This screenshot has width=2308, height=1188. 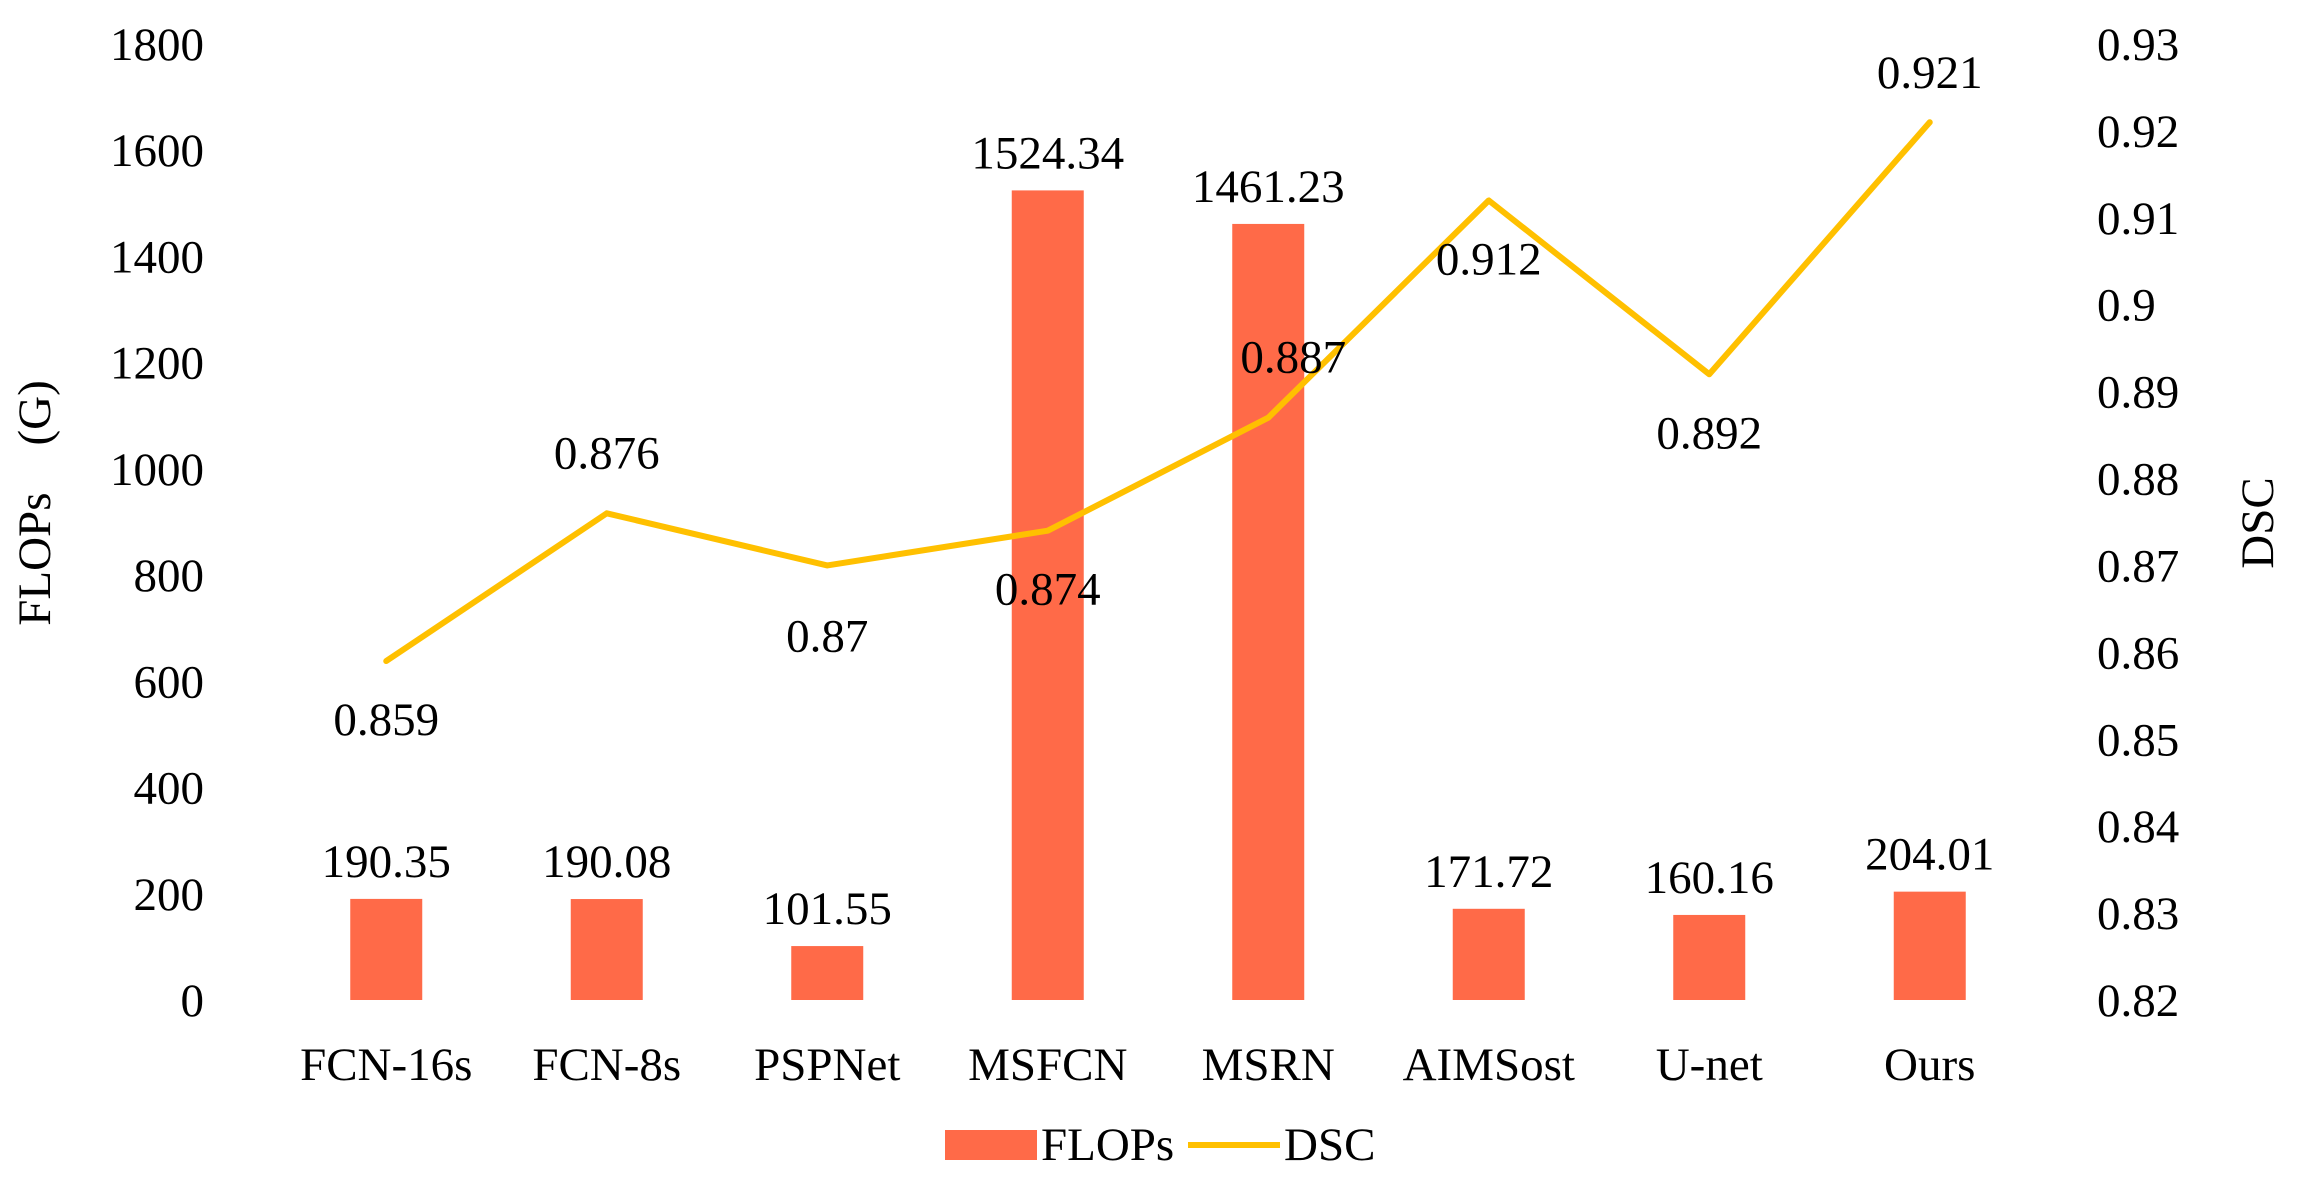 I want to click on flops-bar-label: 1524.34, so click(x=1047, y=153).